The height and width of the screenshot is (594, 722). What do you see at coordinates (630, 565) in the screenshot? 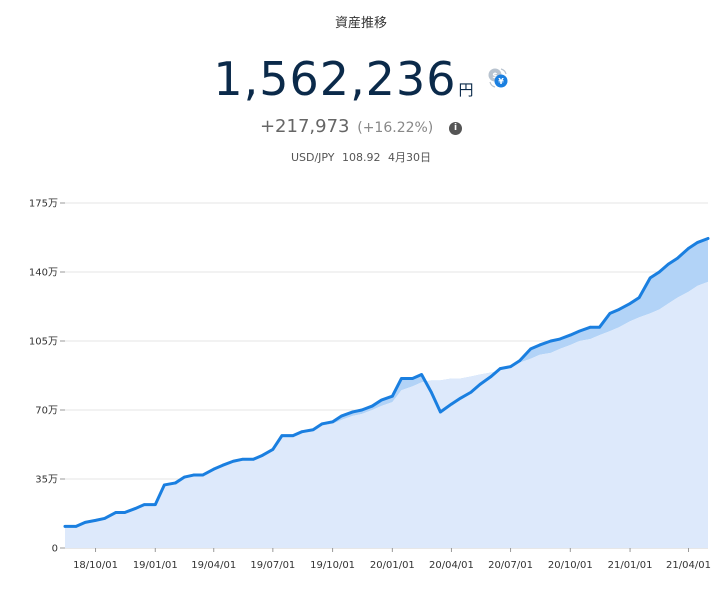
I see `x-tick-label: 21/01/01` at bounding box center [630, 565].